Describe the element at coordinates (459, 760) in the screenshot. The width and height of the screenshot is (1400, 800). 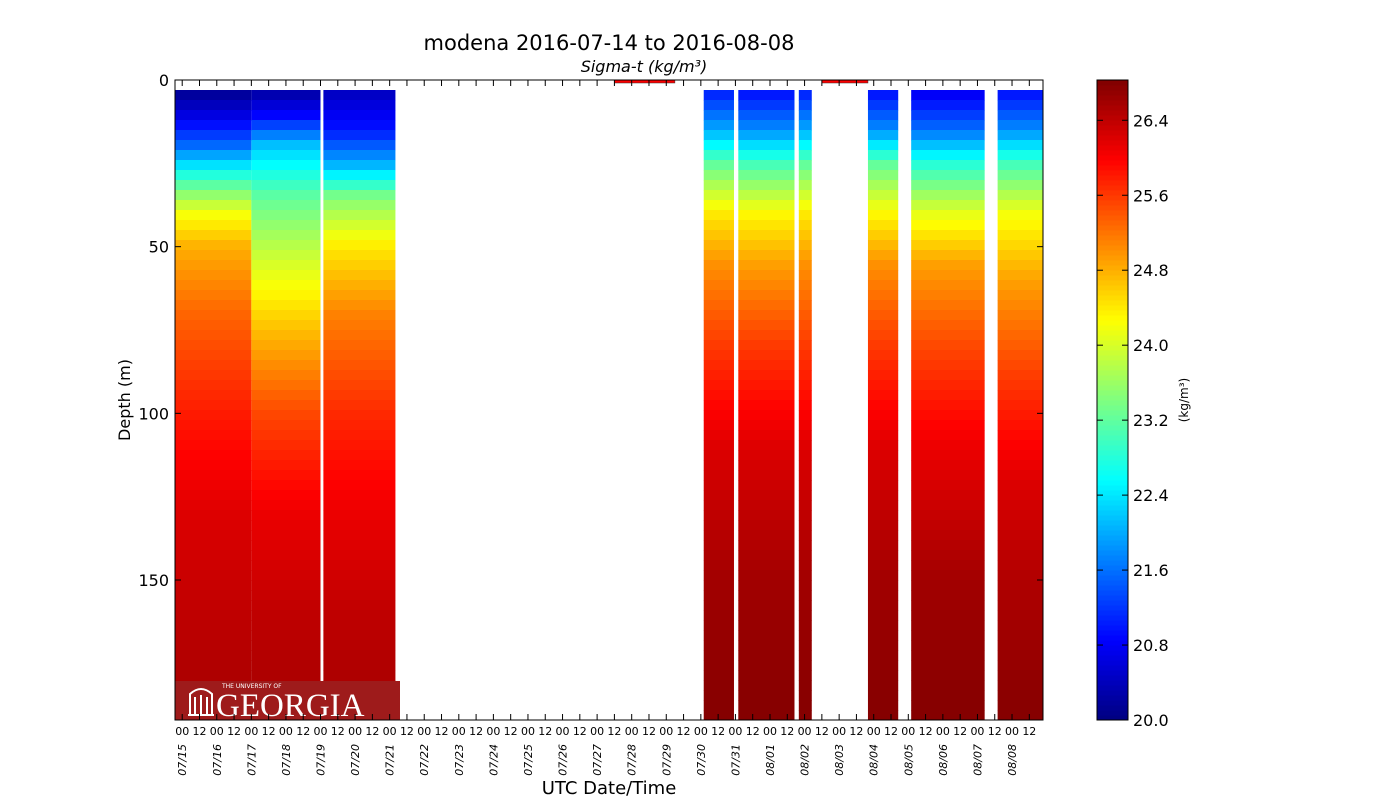
I see `x-date-label: 07/23` at that location.